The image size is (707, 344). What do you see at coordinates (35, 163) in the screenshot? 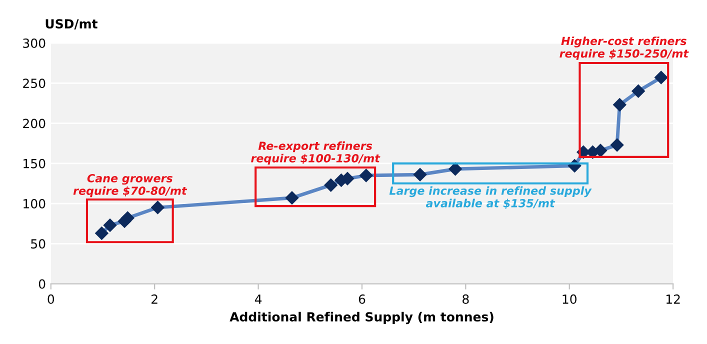
I see `y-tick-label: 150` at bounding box center [35, 163].